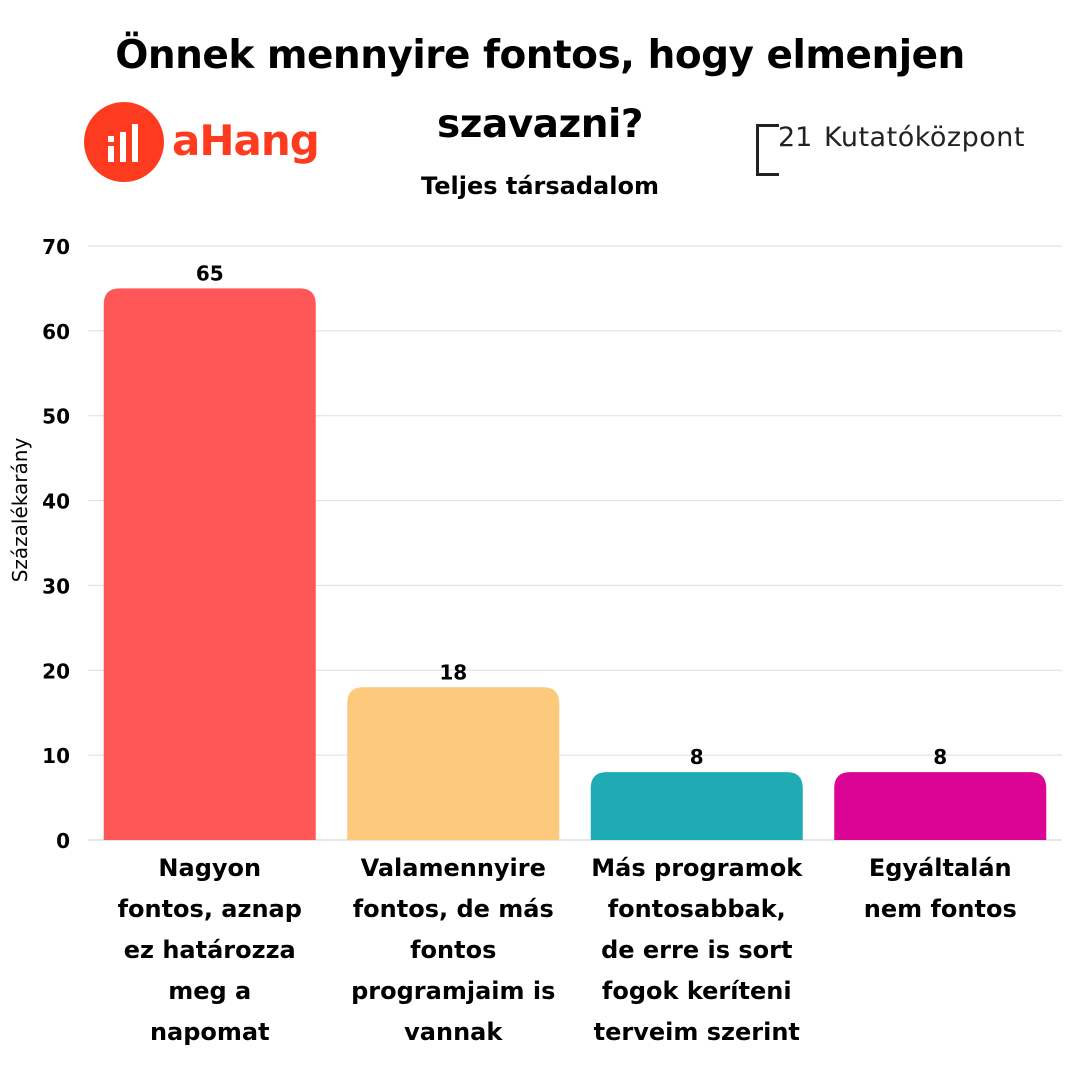 The width and height of the screenshot is (1080, 1080). Describe the element at coordinates (540, 124) in the screenshot. I see `chart-title-line-2: szavazni?` at that location.